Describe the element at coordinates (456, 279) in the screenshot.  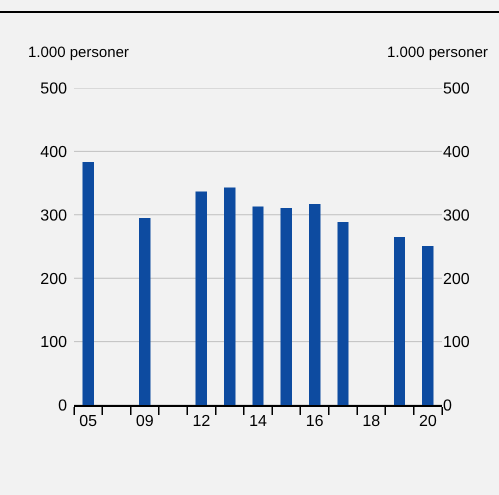
I see `y2-tick-label: 200` at that location.